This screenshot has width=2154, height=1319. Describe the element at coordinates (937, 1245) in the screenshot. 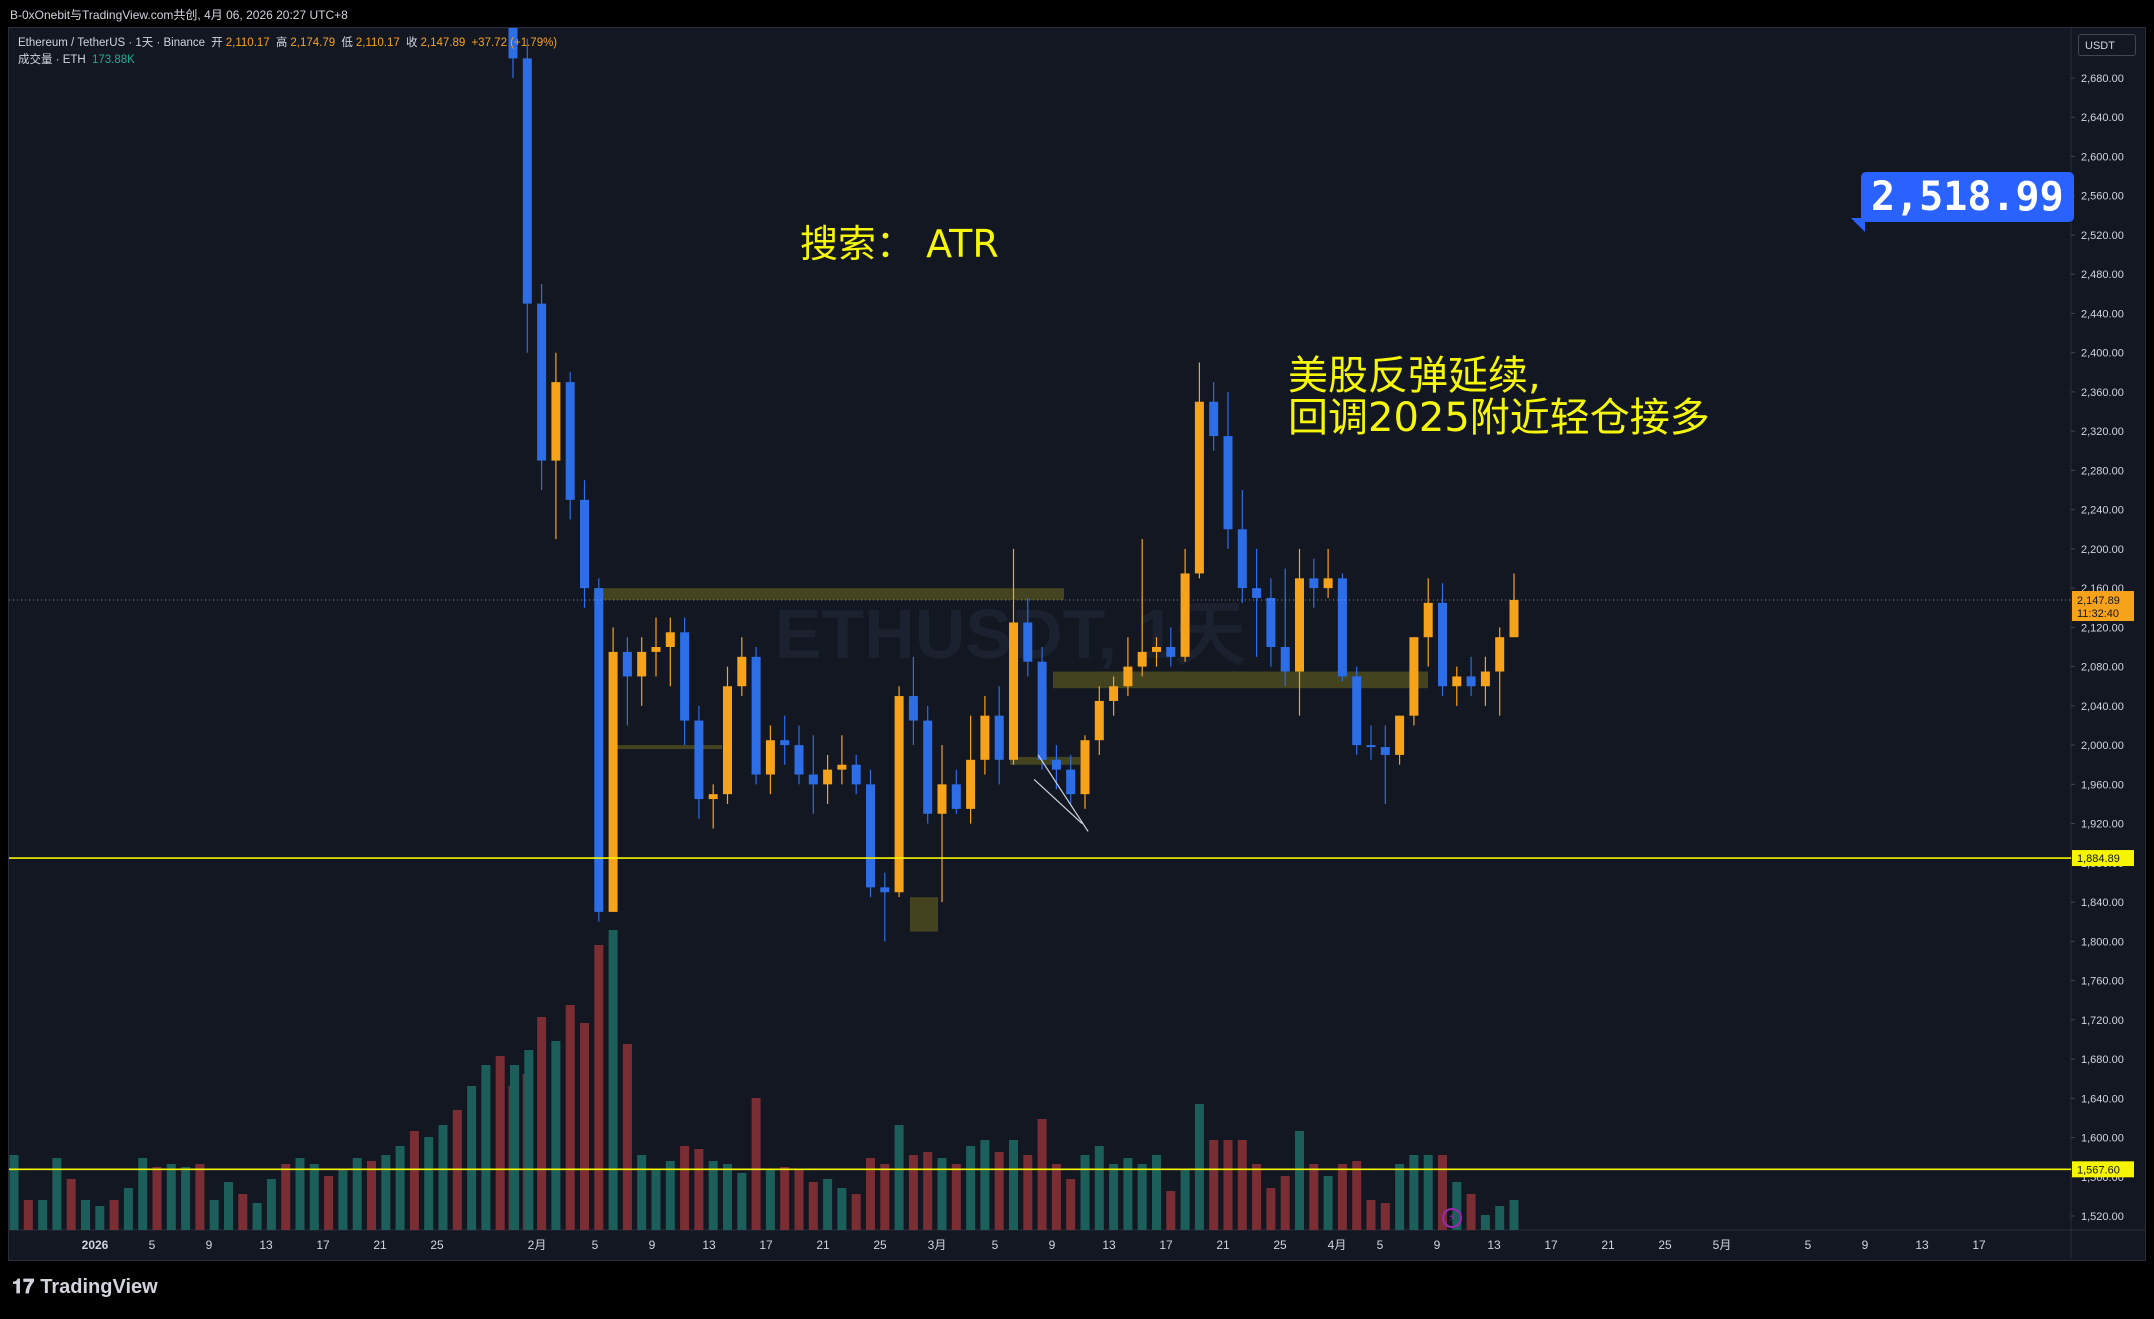

I see `x-tick-label: 3月` at that location.